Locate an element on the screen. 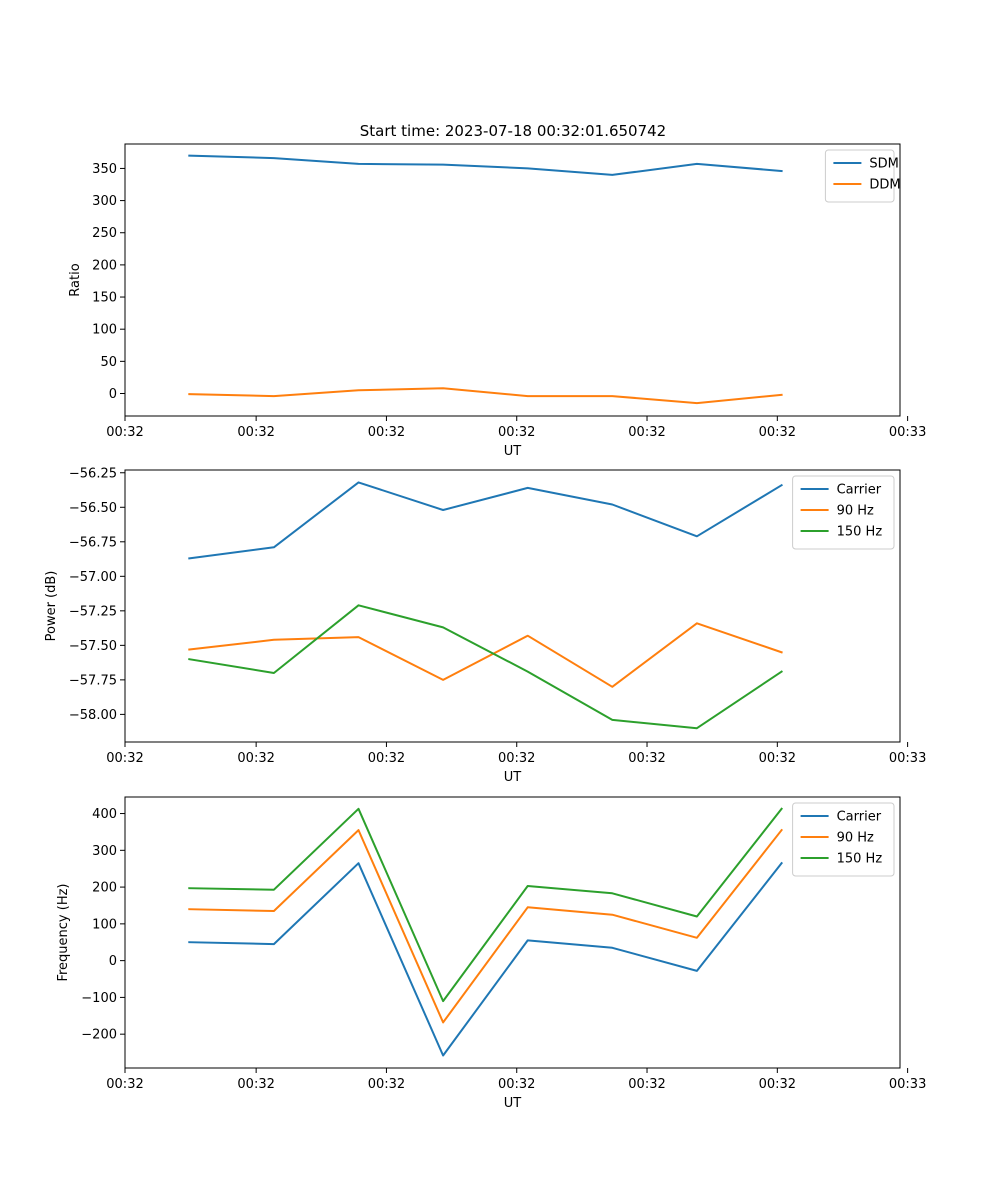 This screenshot has width=1000, height=1200. ratio-y-tick-label: 350 is located at coordinates (104, 169).